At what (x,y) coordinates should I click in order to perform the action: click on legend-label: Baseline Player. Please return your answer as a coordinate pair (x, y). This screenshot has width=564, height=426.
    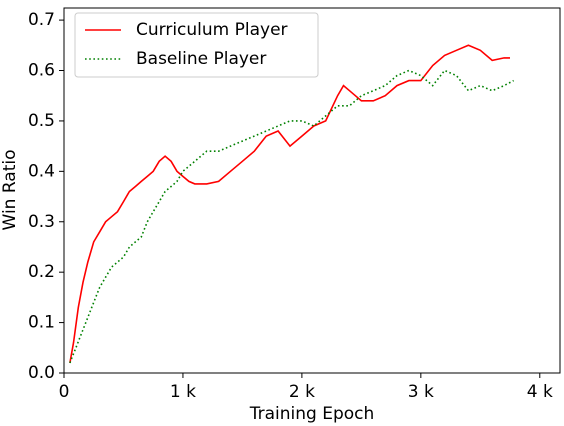
    Looking at the image, I should click on (201, 59).